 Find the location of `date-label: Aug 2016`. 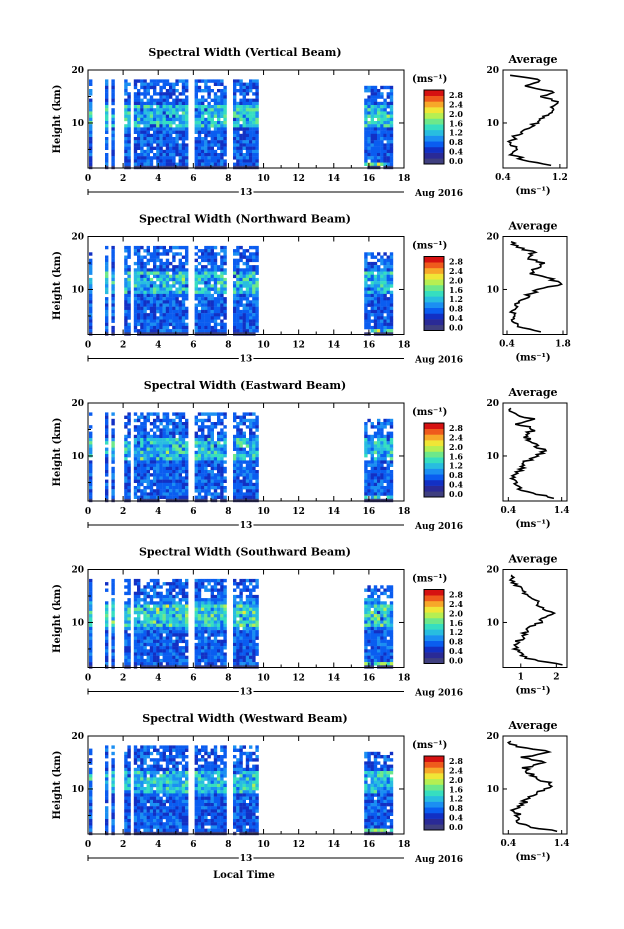

date-label: Aug 2016 is located at coordinates (438, 361).